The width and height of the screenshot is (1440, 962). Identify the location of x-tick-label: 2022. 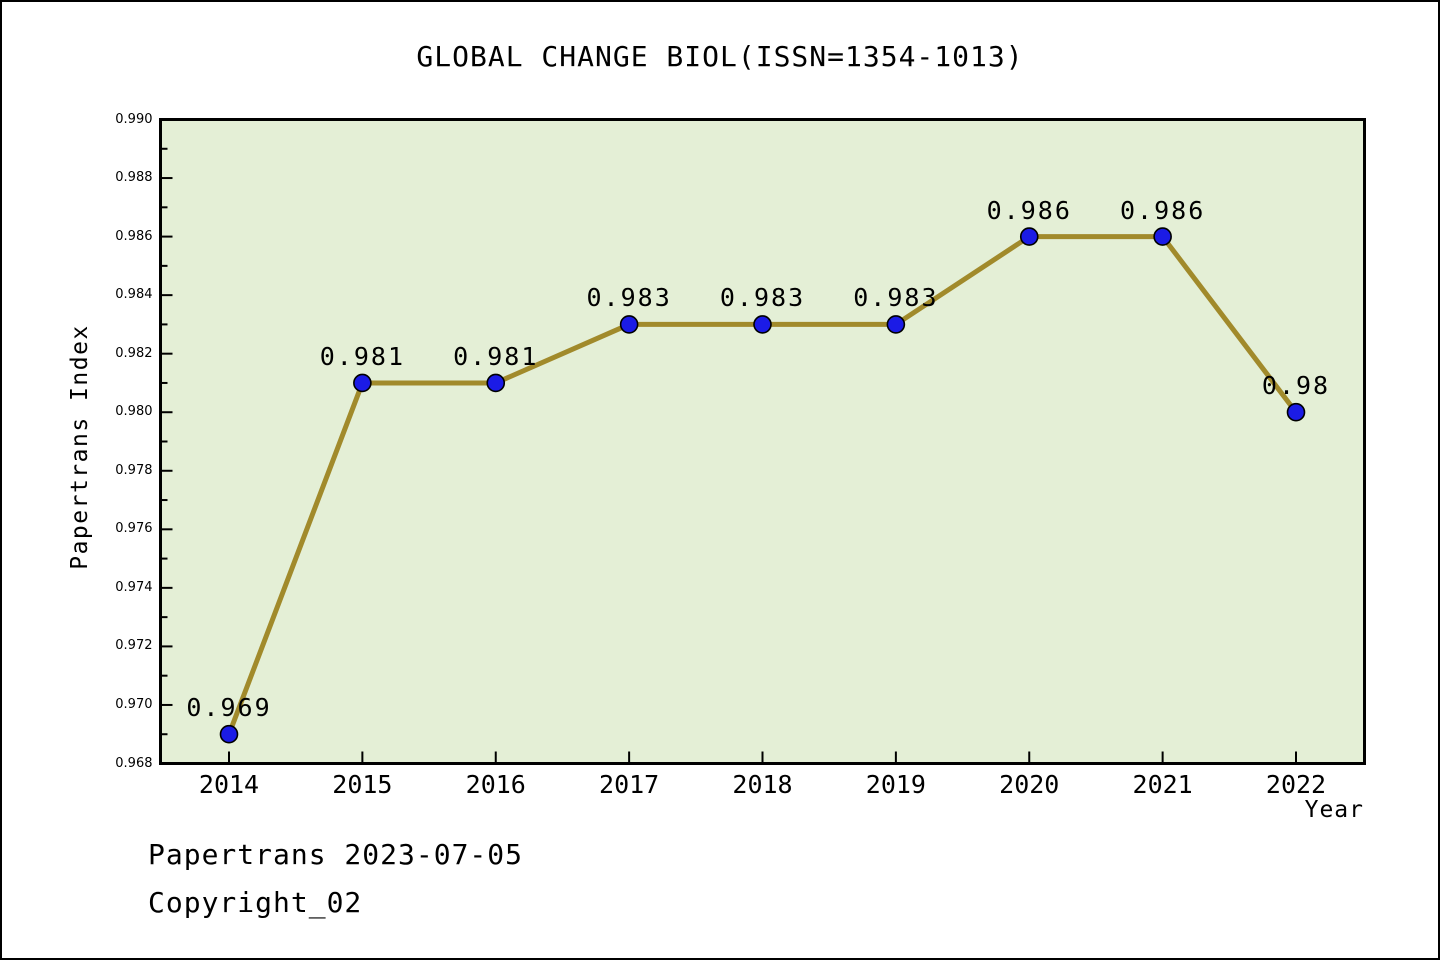
(1296, 784).